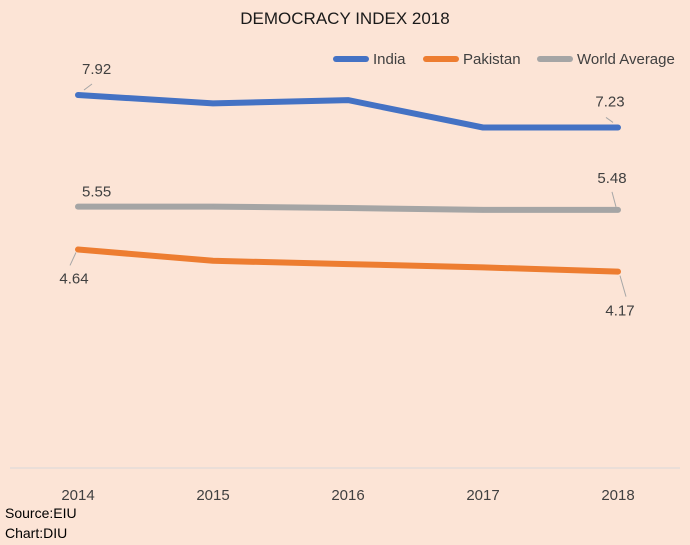 The width and height of the screenshot is (690, 545). Describe the element at coordinates (77, 495) in the screenshot. I see `x-tick-label-2014: 2014` at that location.